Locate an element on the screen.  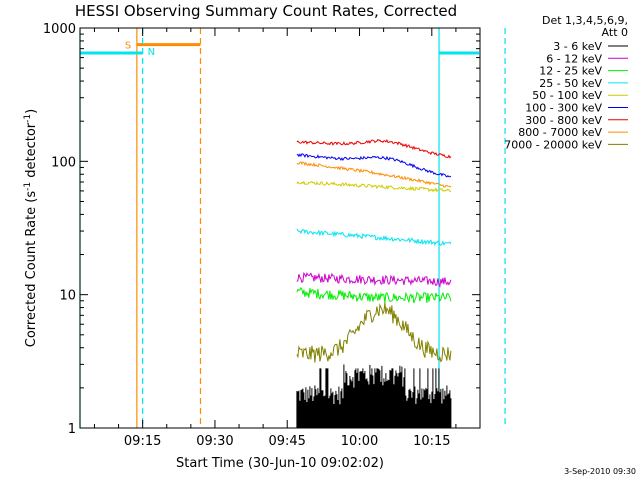
x-tick-label: 09:45 is located at coordinates (286, 441).